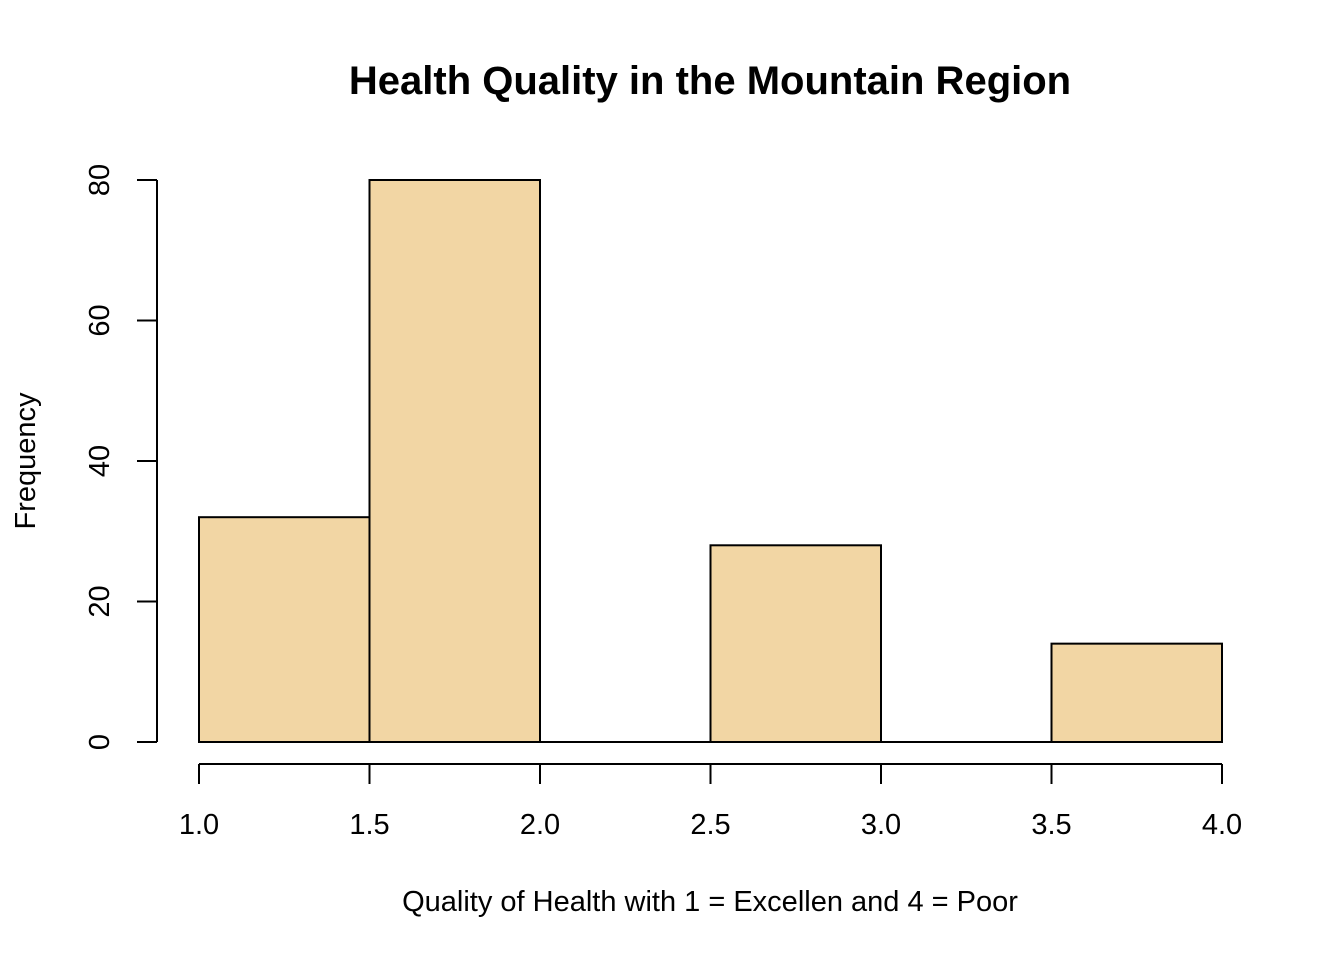 This screenshot has width=1344, height=960. What do you see at coordinates (199, 825) in the screenshot?
I see `x-tick-label: 1.0` at bounding box center [199, 825].